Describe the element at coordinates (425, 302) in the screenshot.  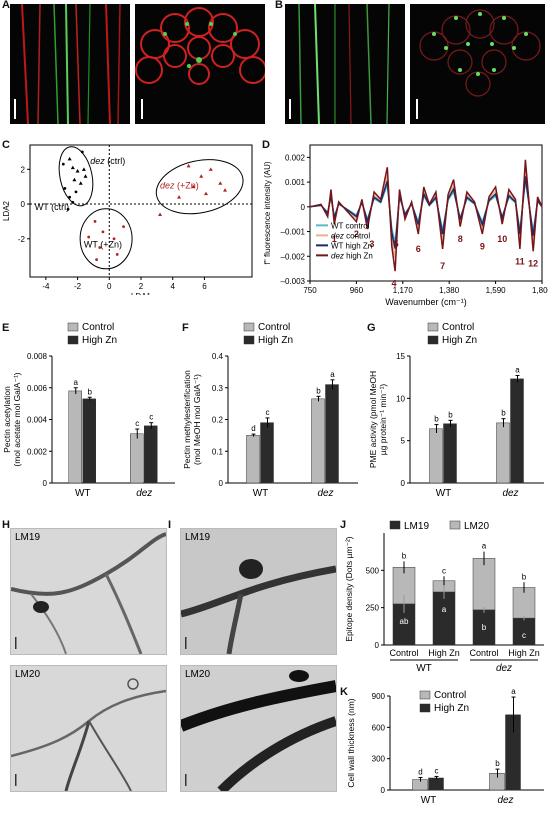
I see `x-axis-label: Wavenumber (cm⁻¹)` at that location.